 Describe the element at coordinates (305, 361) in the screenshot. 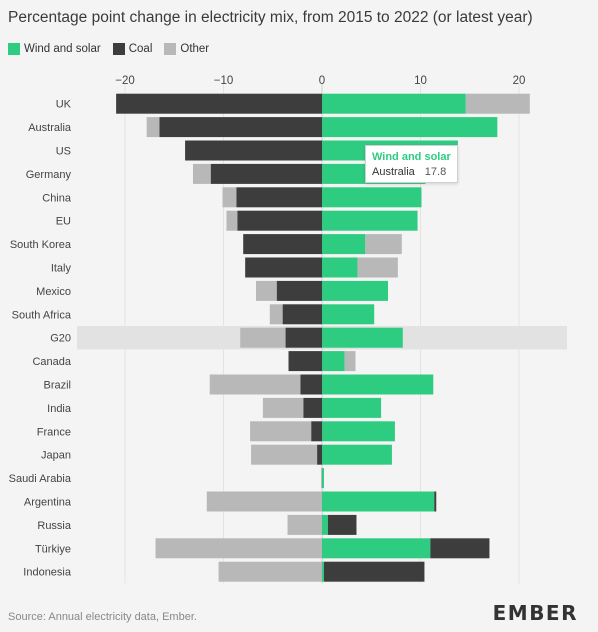

I see `bar-coal-canada` at that location.